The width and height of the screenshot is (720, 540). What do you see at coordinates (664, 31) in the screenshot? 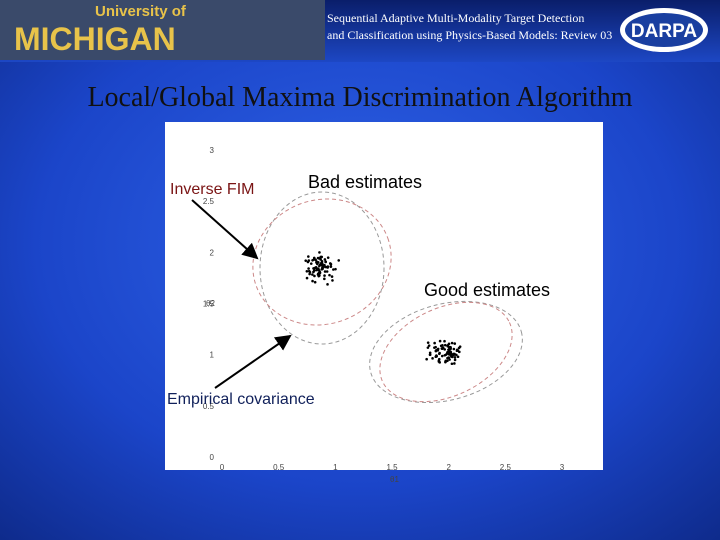
I see `sponsor: DARPA` at bounding box center [664, 31].